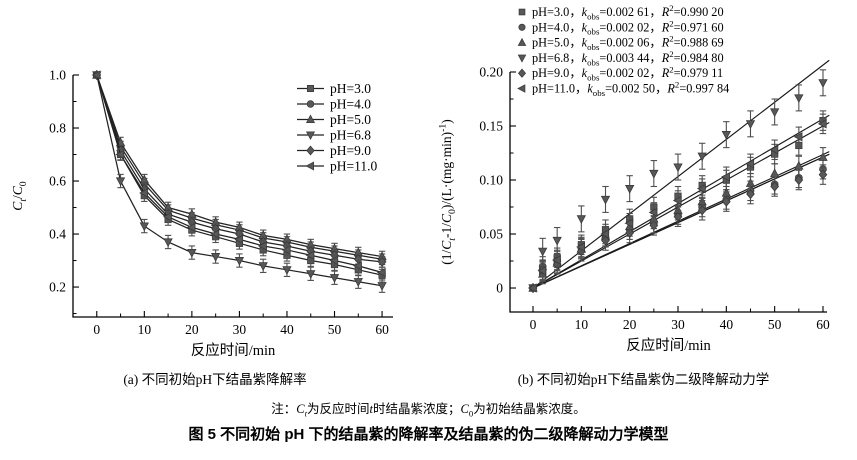  What do you see at coordinates (491, 234) in the screenshot?
I see `y-tick-label: 0.05` at bounding box center [491, 234].